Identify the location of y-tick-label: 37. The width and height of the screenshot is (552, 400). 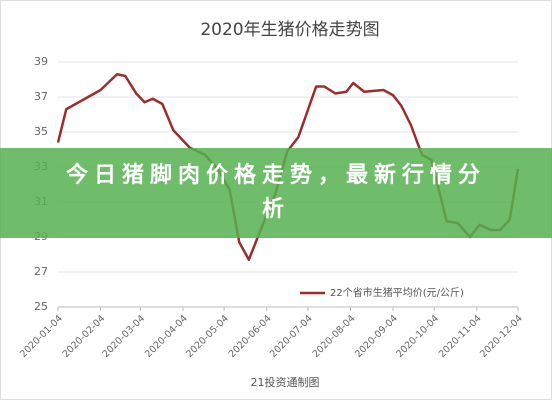
(41, 96).